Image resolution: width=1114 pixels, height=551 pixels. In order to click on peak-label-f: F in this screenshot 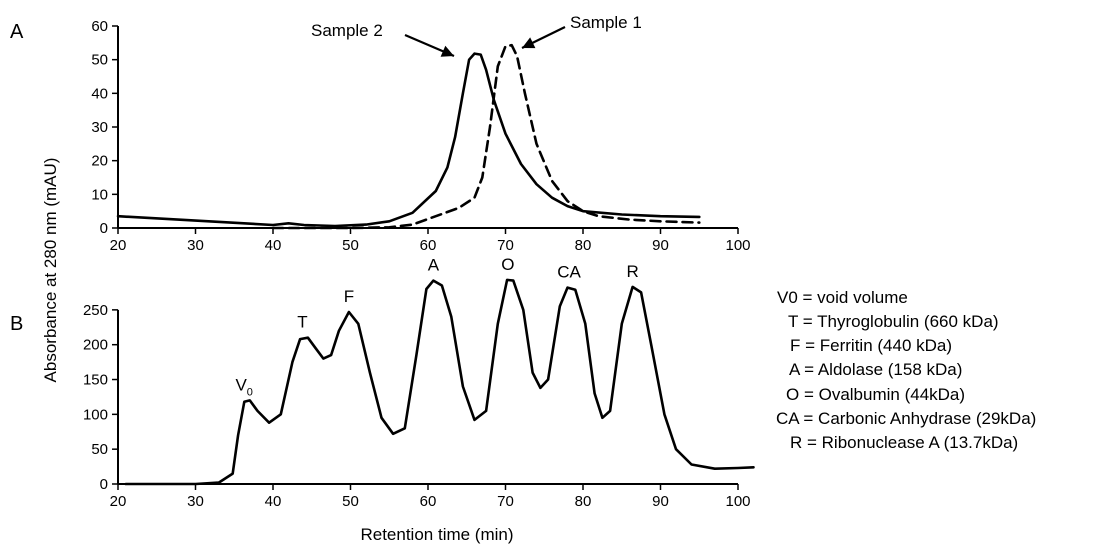, I will do `click(349, 296)`.